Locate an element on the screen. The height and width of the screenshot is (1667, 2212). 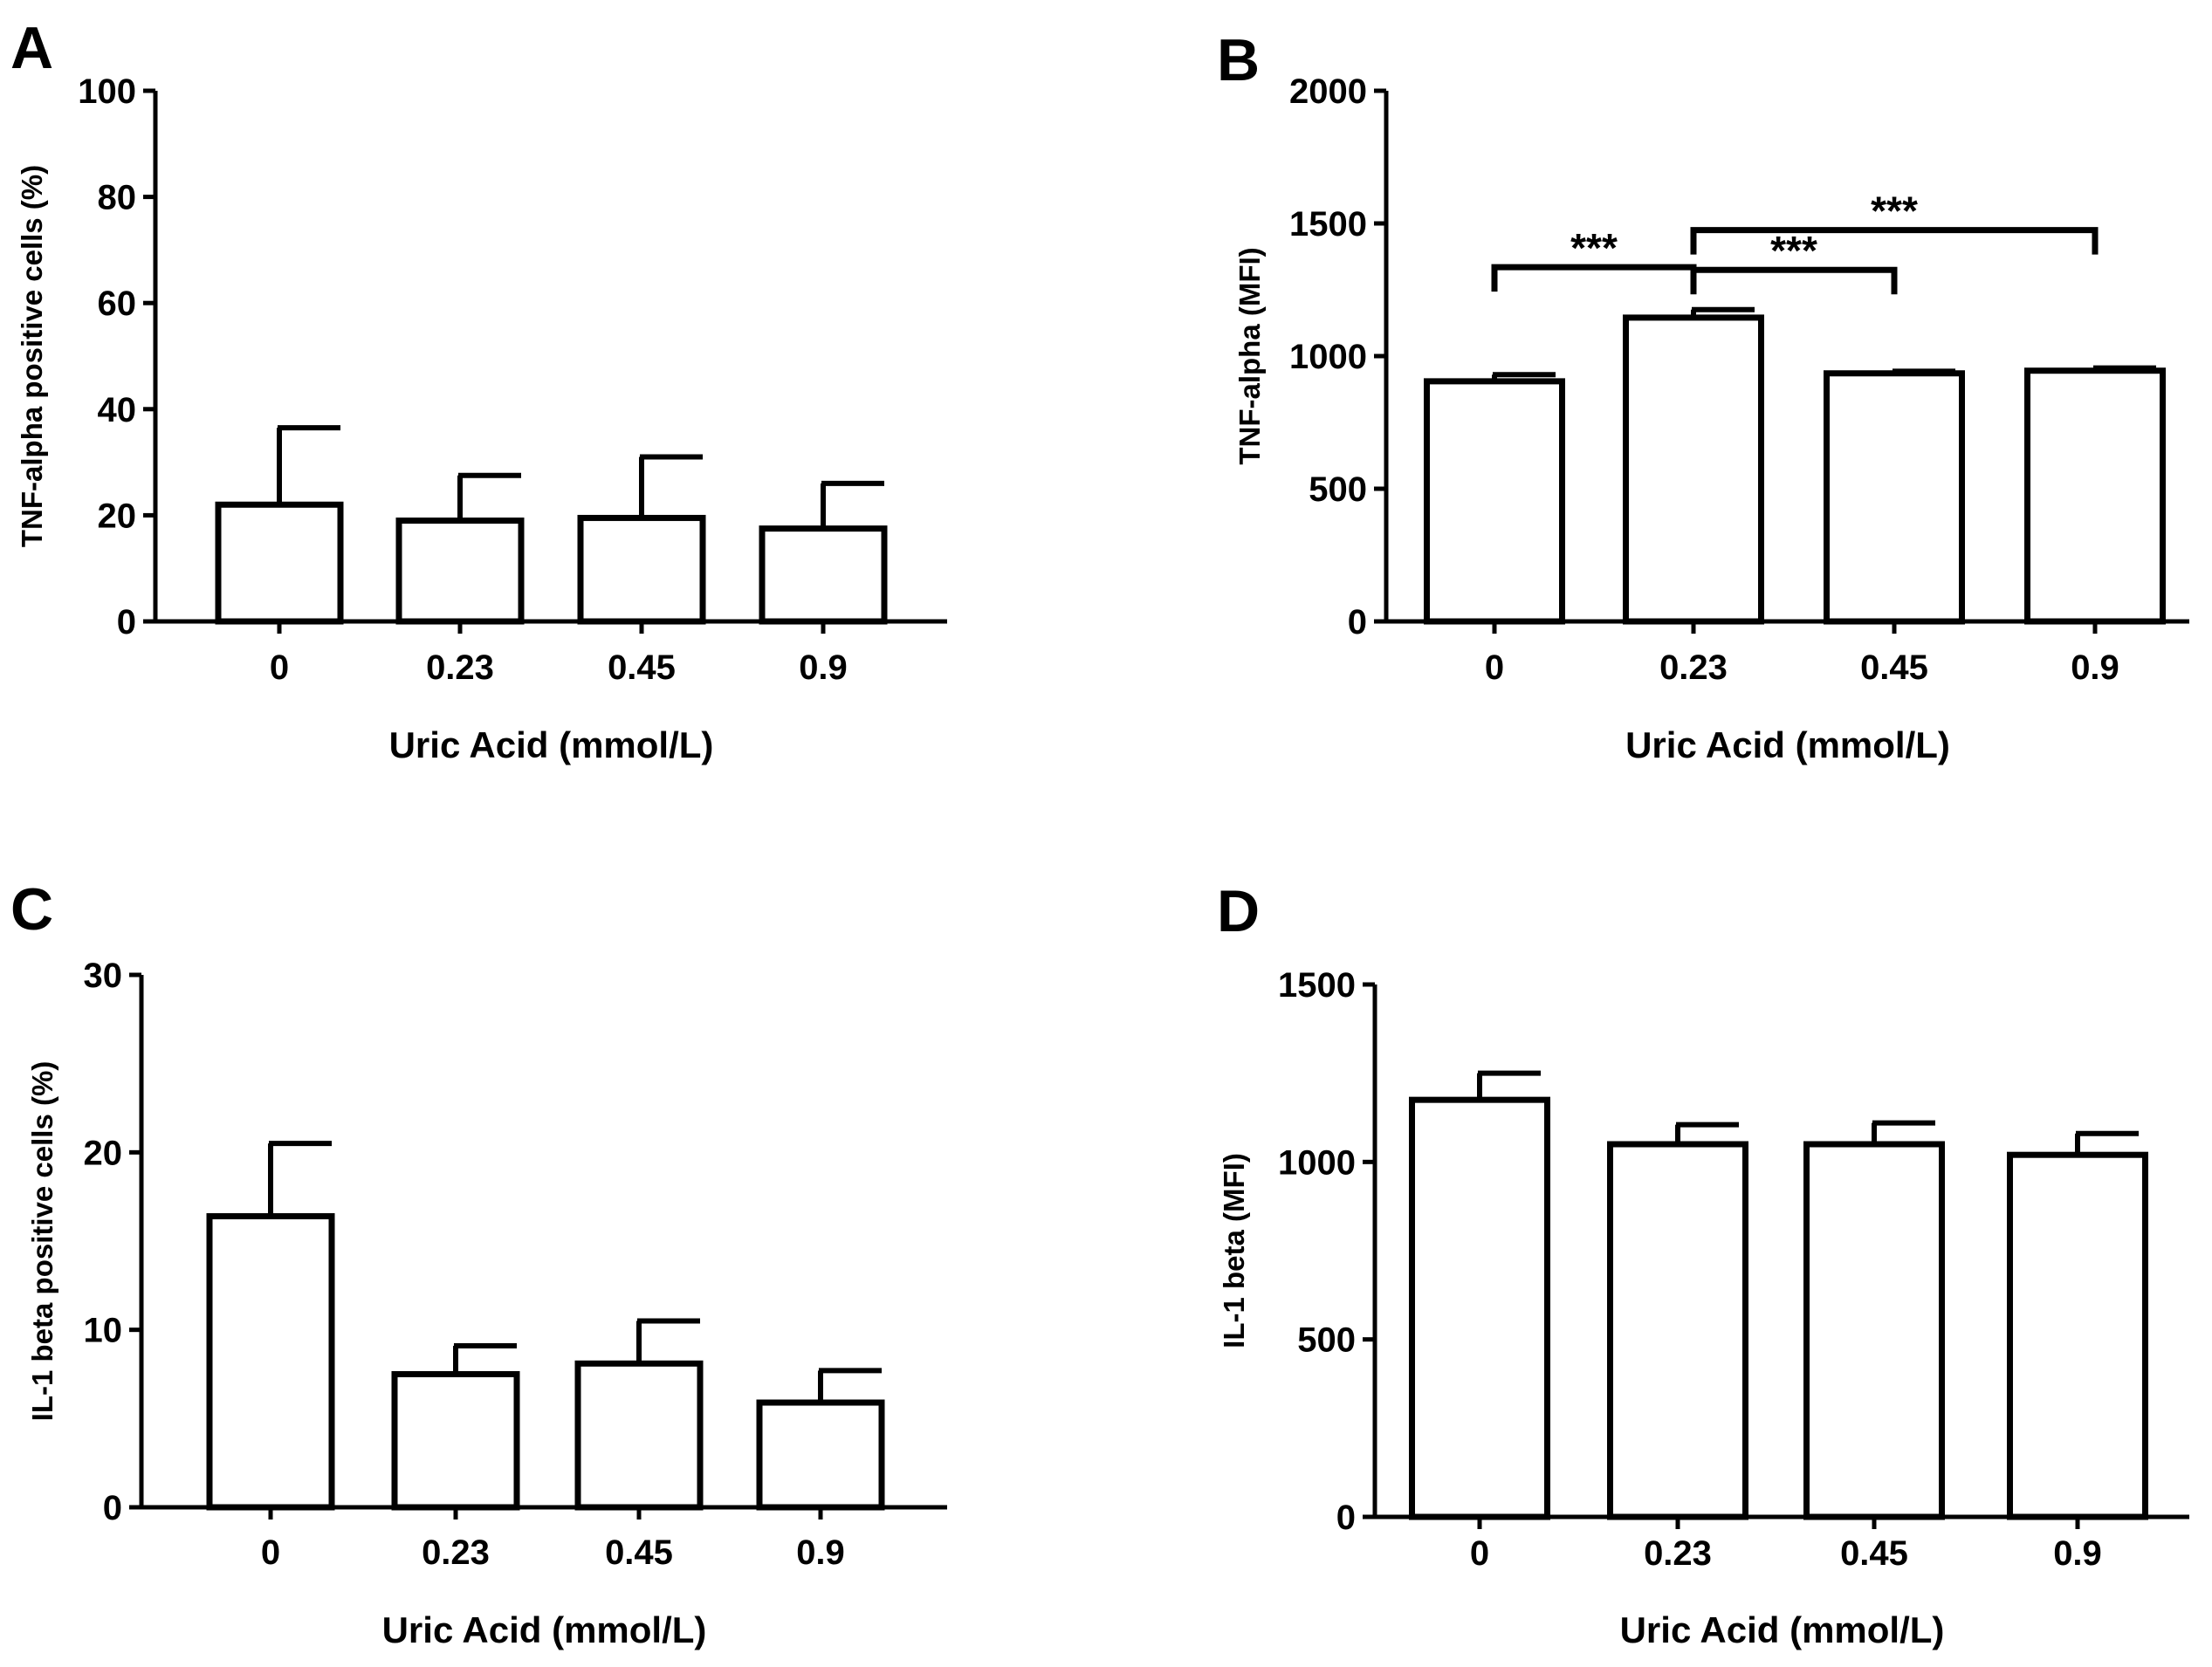
y-tick-label: 100 is located at coordinates (107, 91).